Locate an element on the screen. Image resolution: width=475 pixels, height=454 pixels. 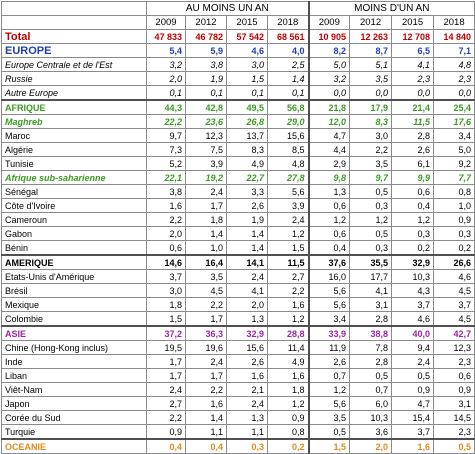
value-cell: 12 263 is located at coordinates (371, 36).